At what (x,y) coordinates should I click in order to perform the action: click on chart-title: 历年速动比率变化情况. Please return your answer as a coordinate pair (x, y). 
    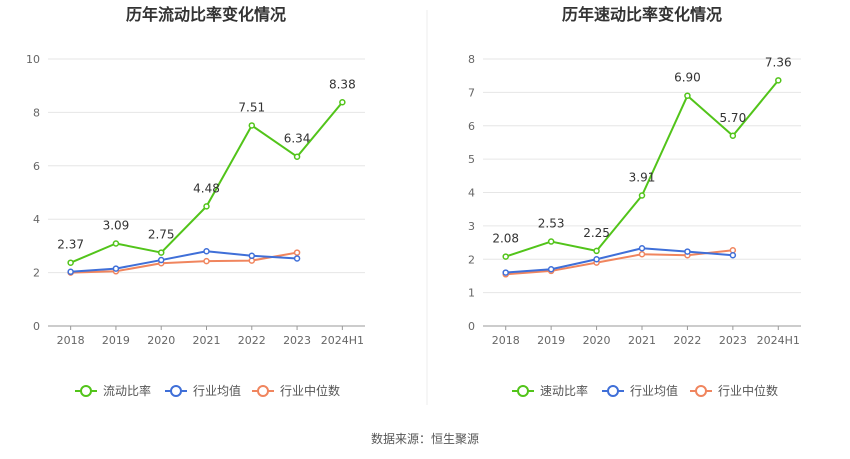
    Looking at the image, I should click on (642, 14).